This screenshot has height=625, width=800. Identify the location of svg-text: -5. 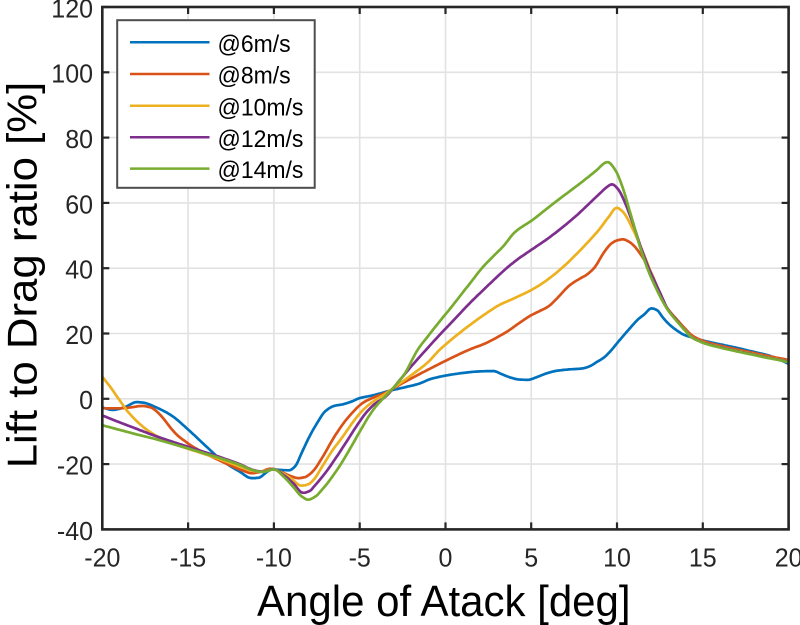
(360, 558).